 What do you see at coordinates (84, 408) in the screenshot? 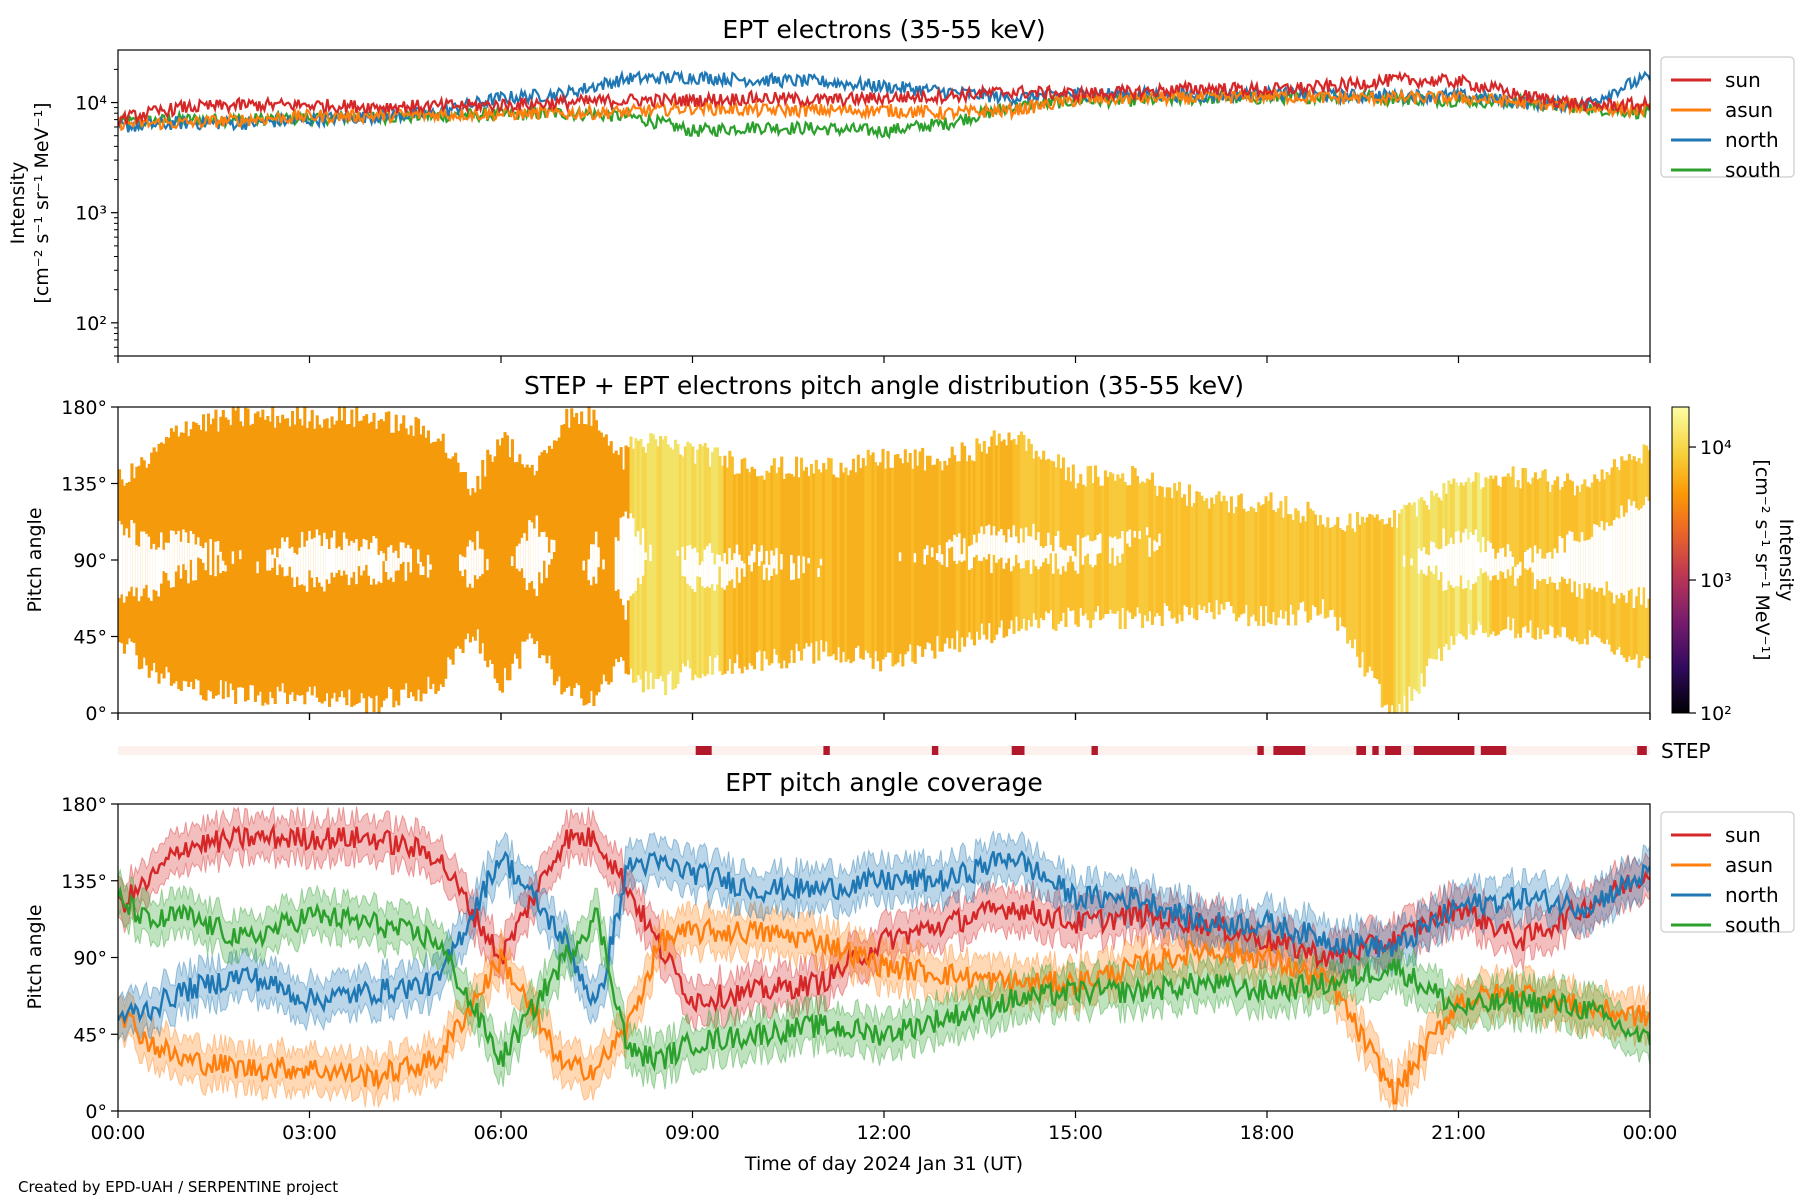
I see `y-tick-label: 180°` at bounding box center [84, 408].